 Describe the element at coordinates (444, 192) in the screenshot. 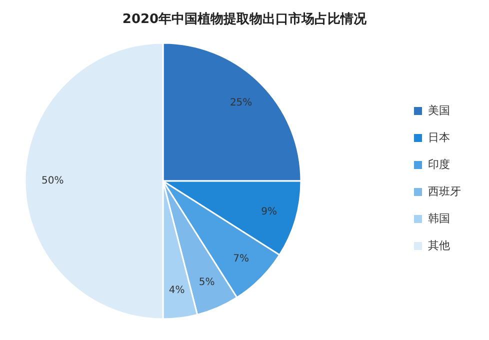

I see `legend-label: 西班牙` at that location.